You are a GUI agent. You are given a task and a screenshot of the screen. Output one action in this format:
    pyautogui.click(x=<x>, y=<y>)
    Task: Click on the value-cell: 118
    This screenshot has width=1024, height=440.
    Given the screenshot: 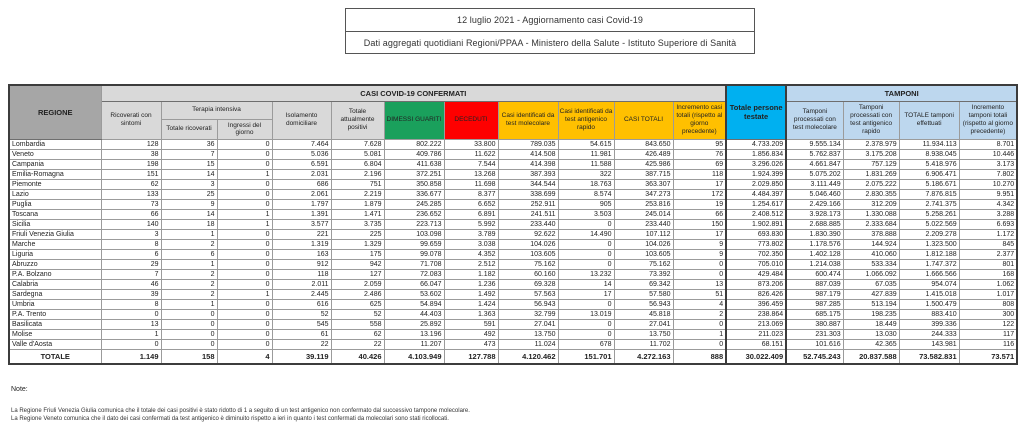 What is the action you would take?
    pyautogui.click(x=699, y=174)
    